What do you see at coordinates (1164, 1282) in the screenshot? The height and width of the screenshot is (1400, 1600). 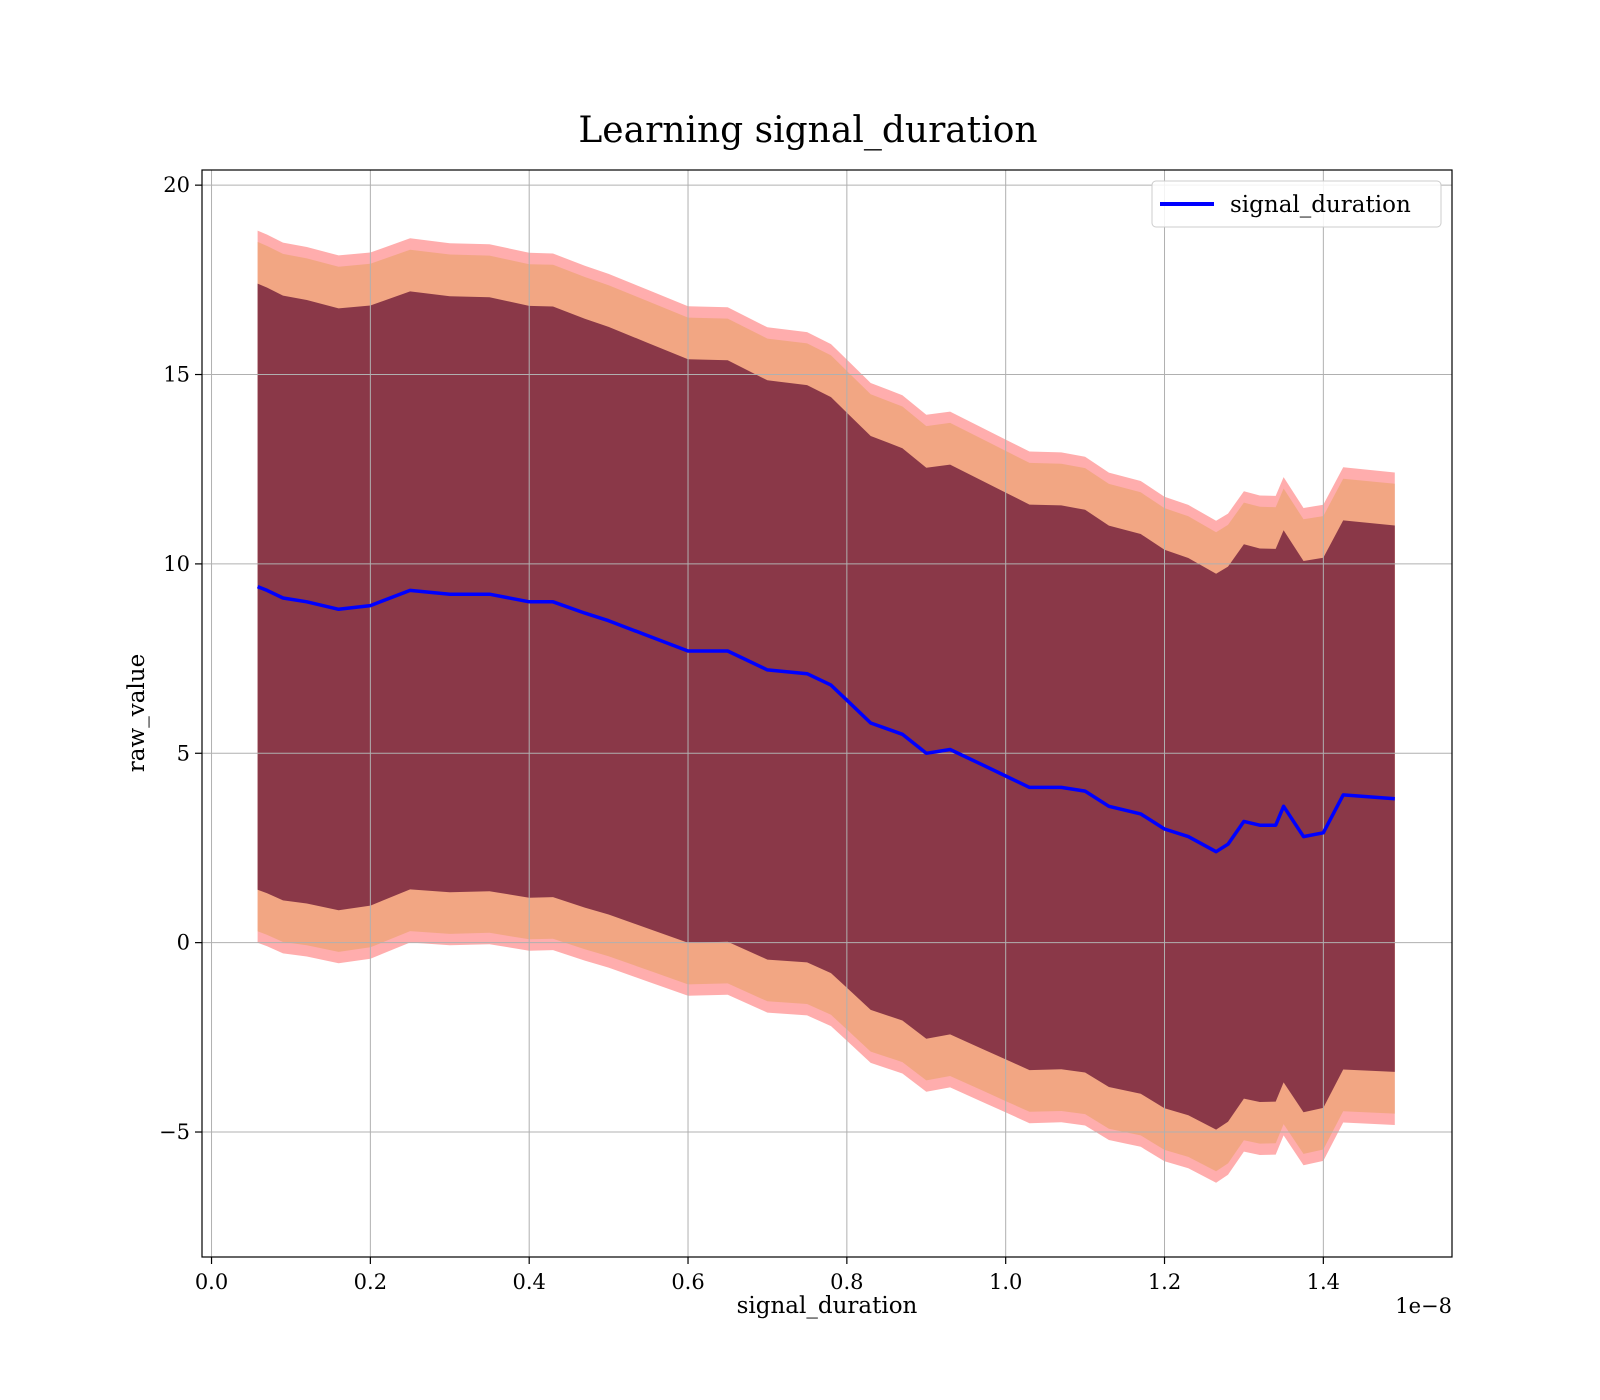 I see `x-tick-label: 1.2` at bounding box center [1164, 1282].